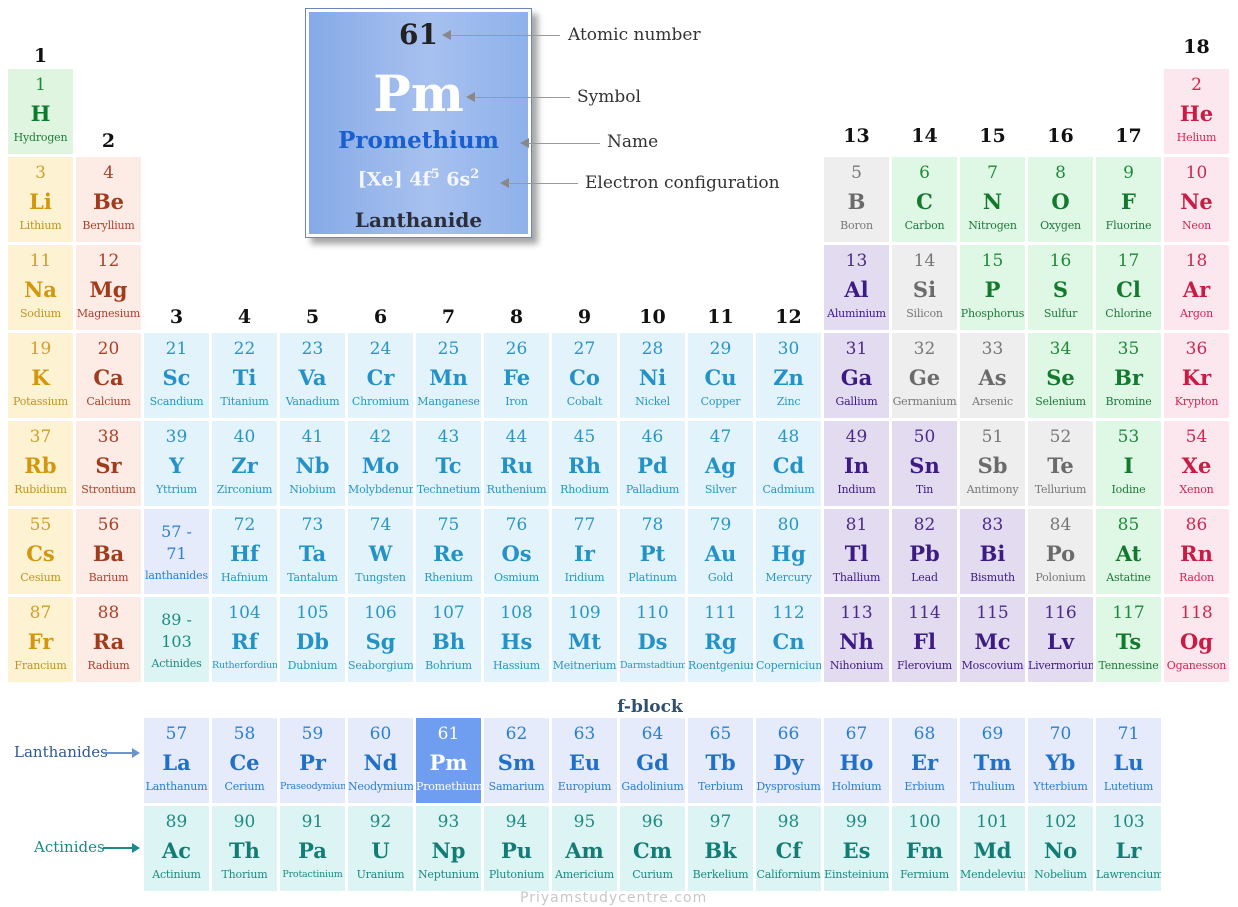 The width and height of the screenshot is (1238, 907). Describe the element at coordinates (1196, 463) in the screenshot. I see `element-cell-xe: 54 Xe Xenon` at that location.